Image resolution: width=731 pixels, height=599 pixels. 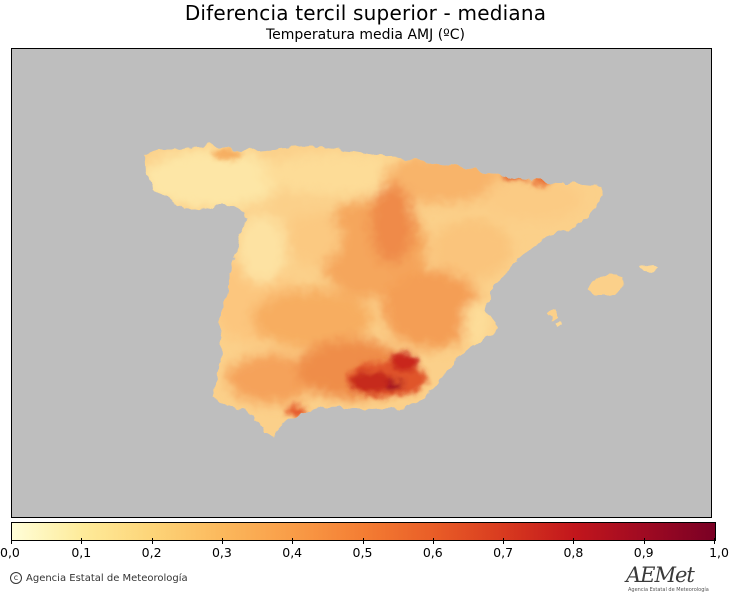 What do you see at coordinates (107, 578) in the screenshot?
I see `copyright-text: Agencia Estatal de Meteorología` at bounding box center [107, 578].